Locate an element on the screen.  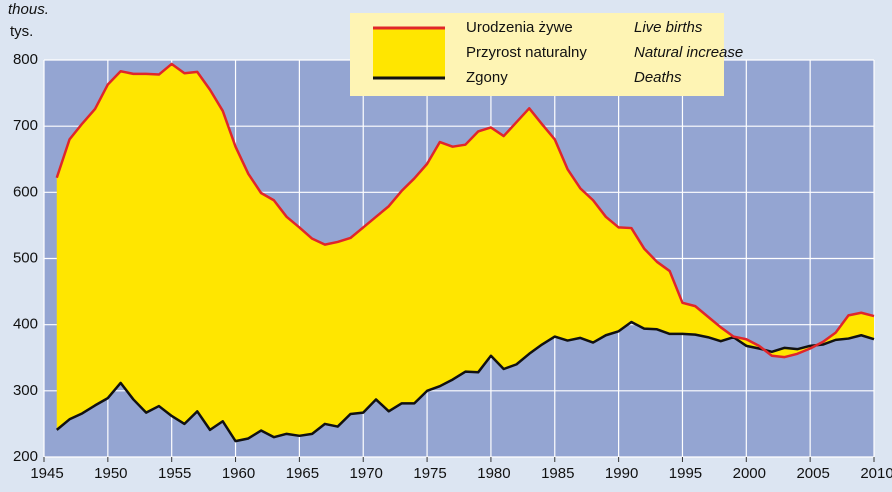
legend-swatch is located at coordinates (409, 53).